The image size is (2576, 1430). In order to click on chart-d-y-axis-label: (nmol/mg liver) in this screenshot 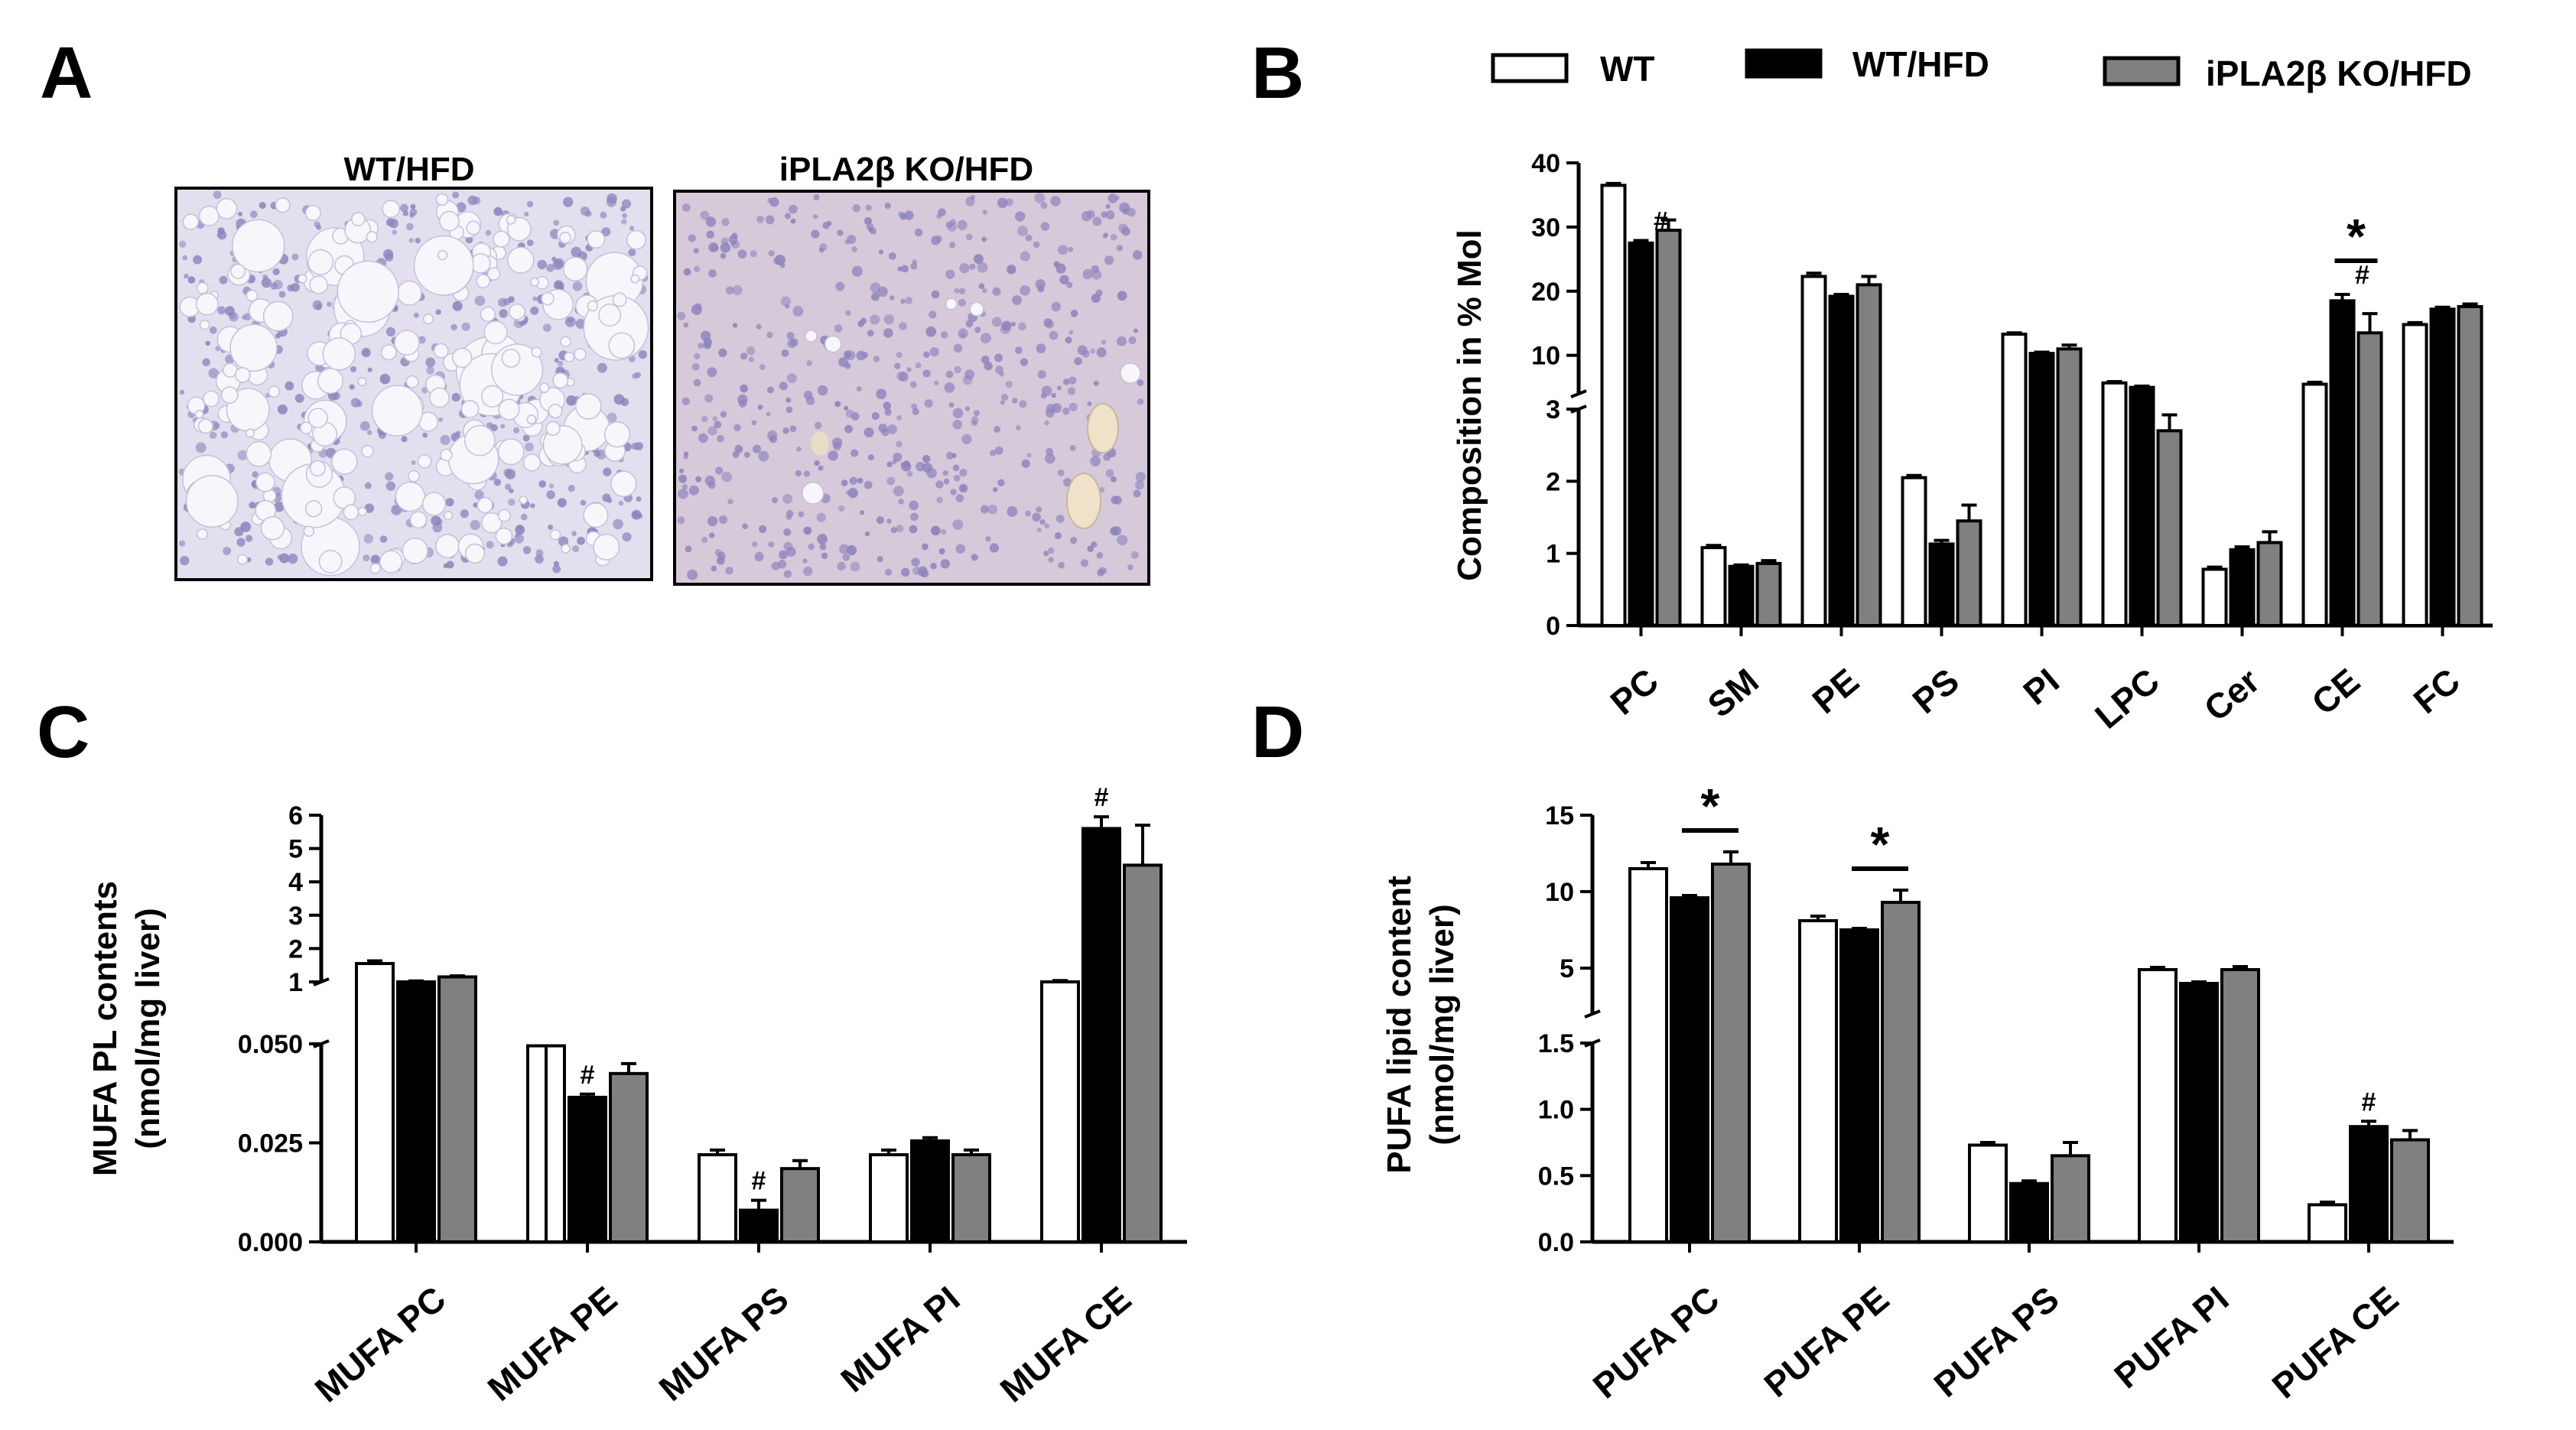, I will do `click(1442, 1024)`.